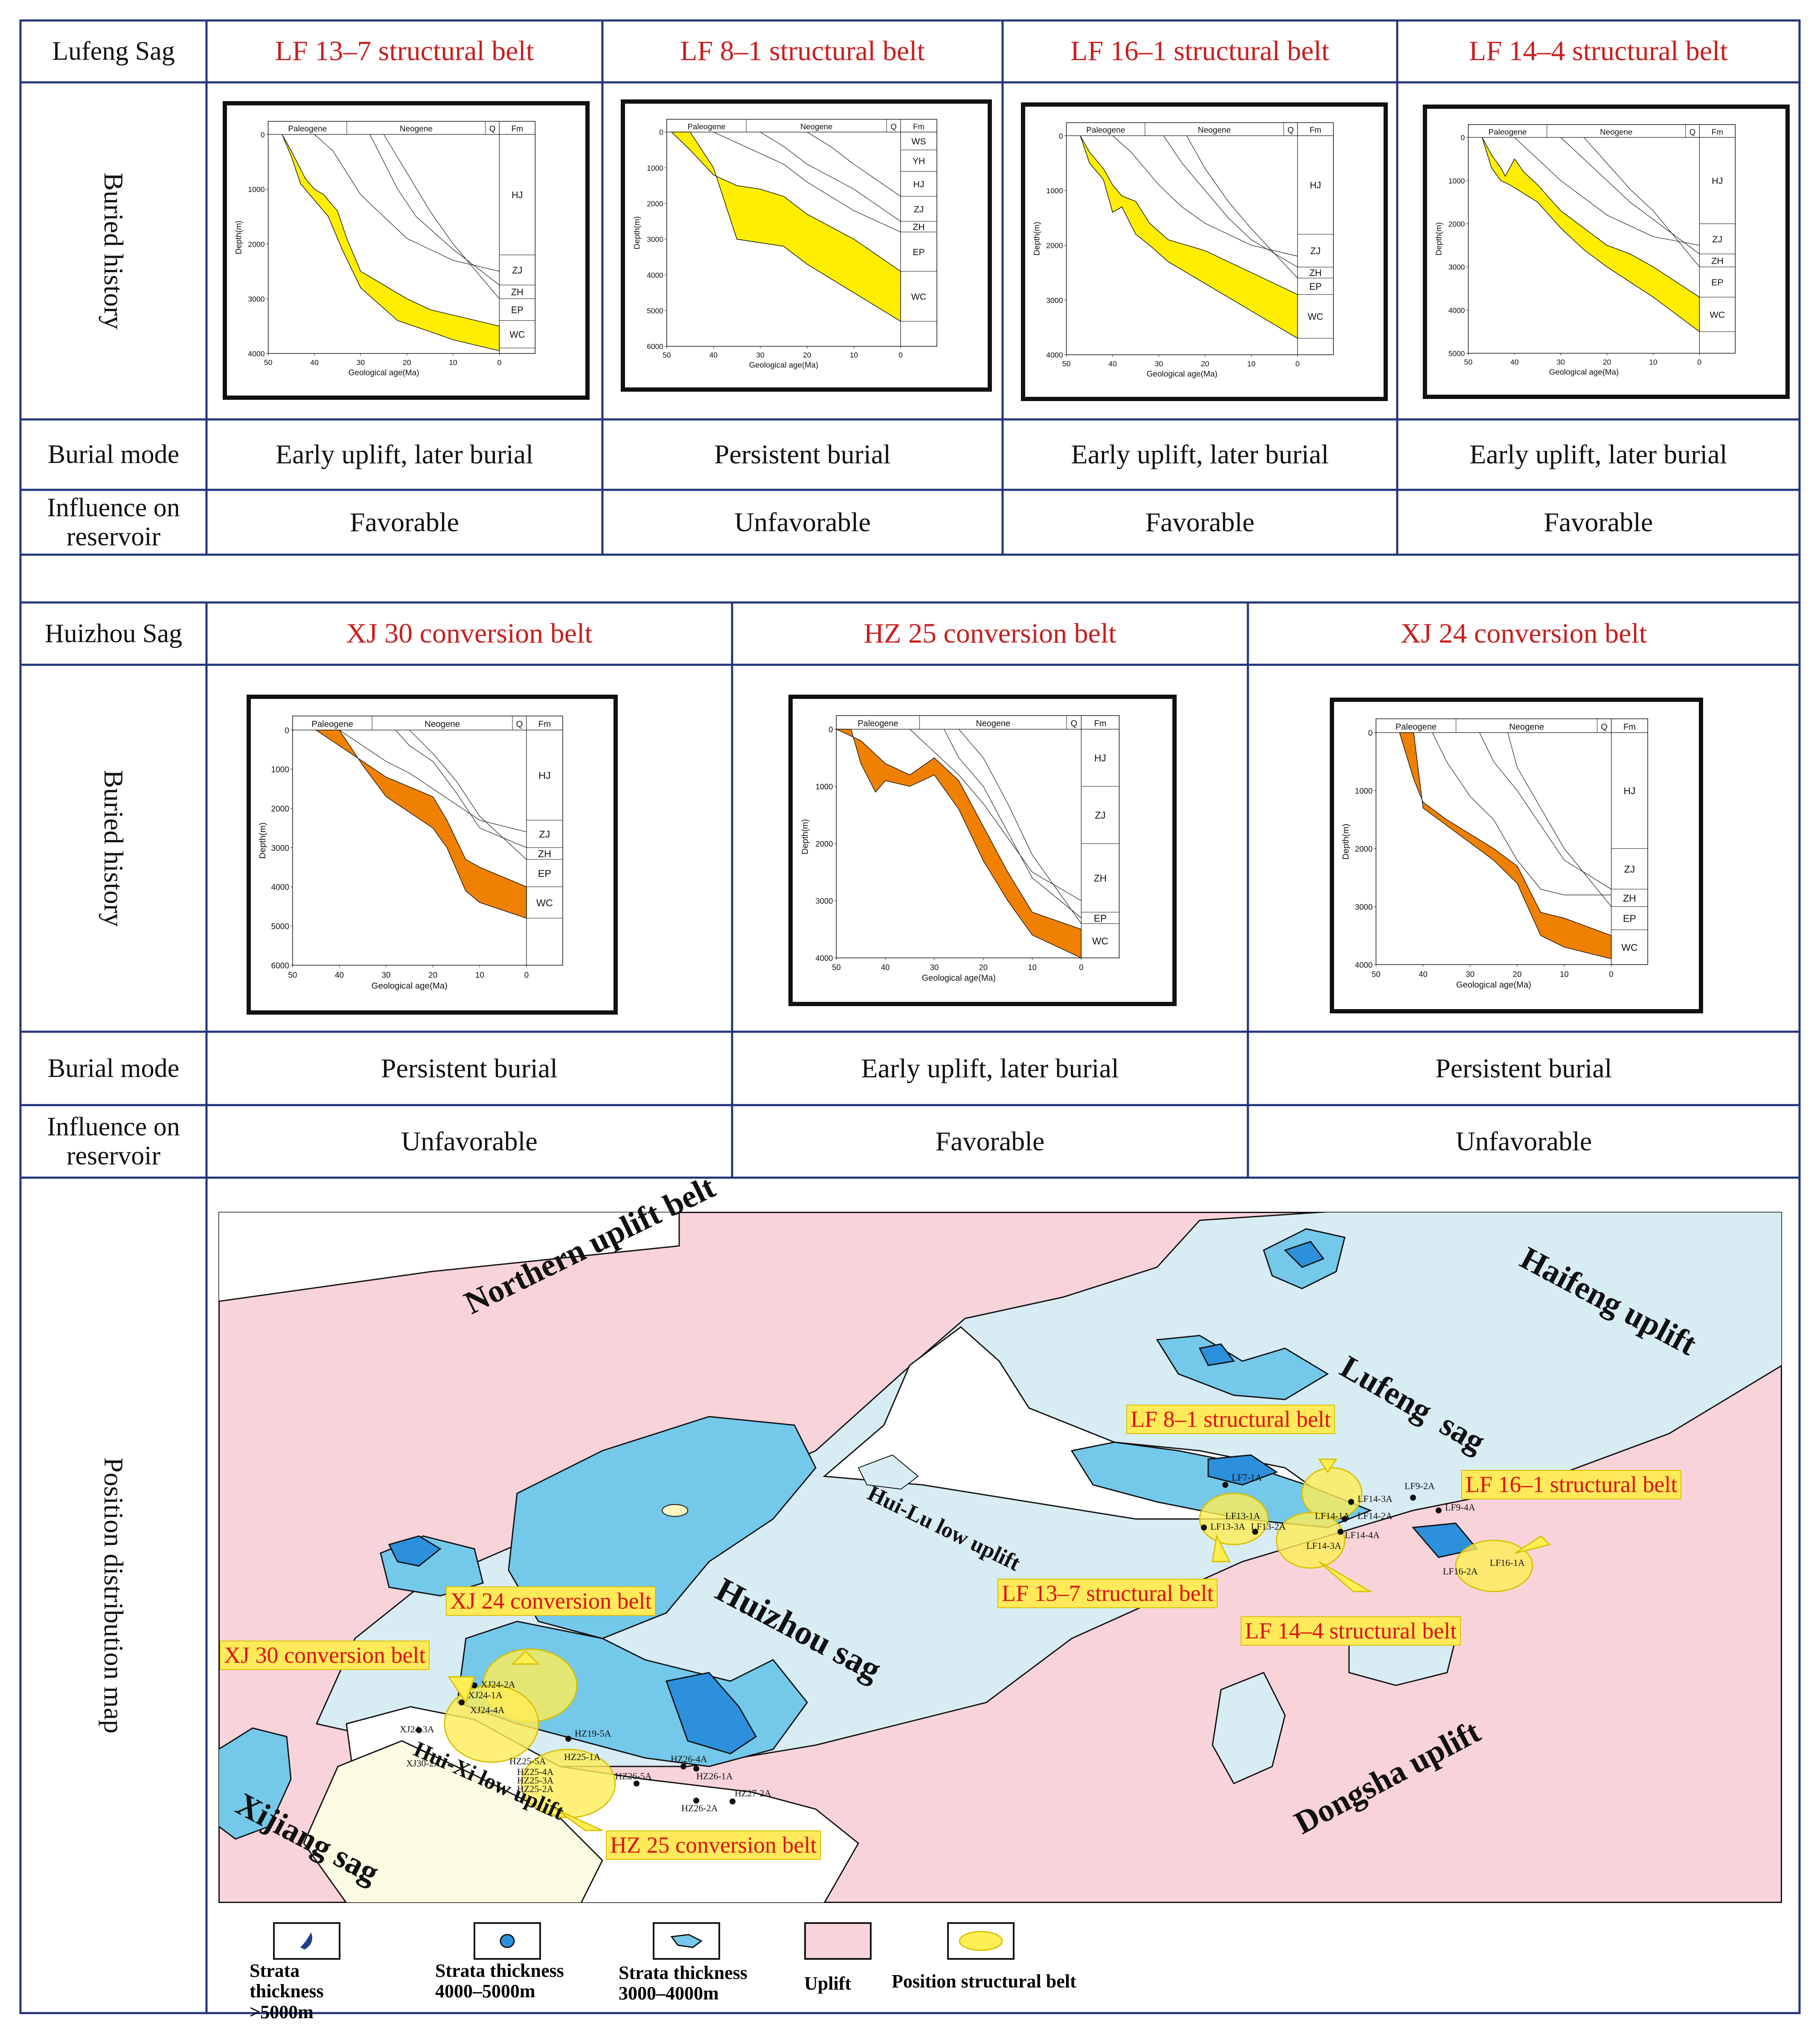  Describe the element at coordinates (1268, 1526) in the screenshot. I see `well-label-lf13-2a: LF13-2A` at that location.